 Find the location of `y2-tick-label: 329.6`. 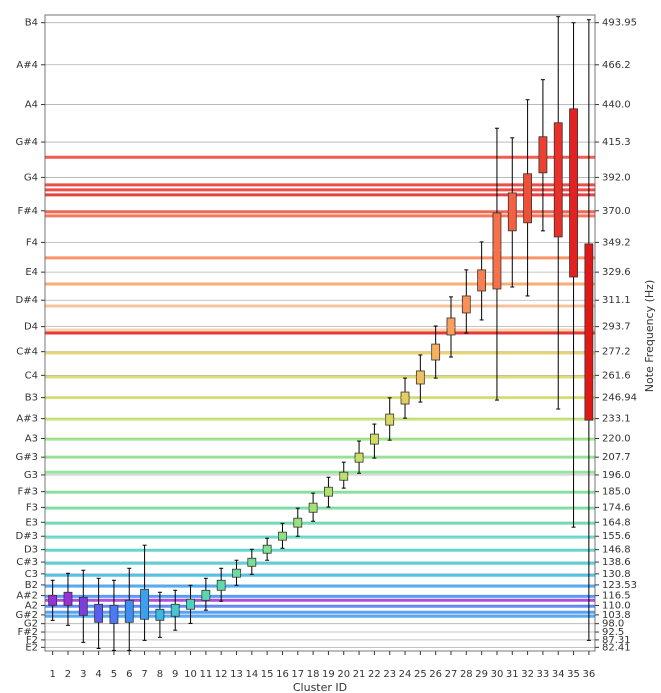

y2-tick-label: 329.6 is located at coordinates (616, 272).